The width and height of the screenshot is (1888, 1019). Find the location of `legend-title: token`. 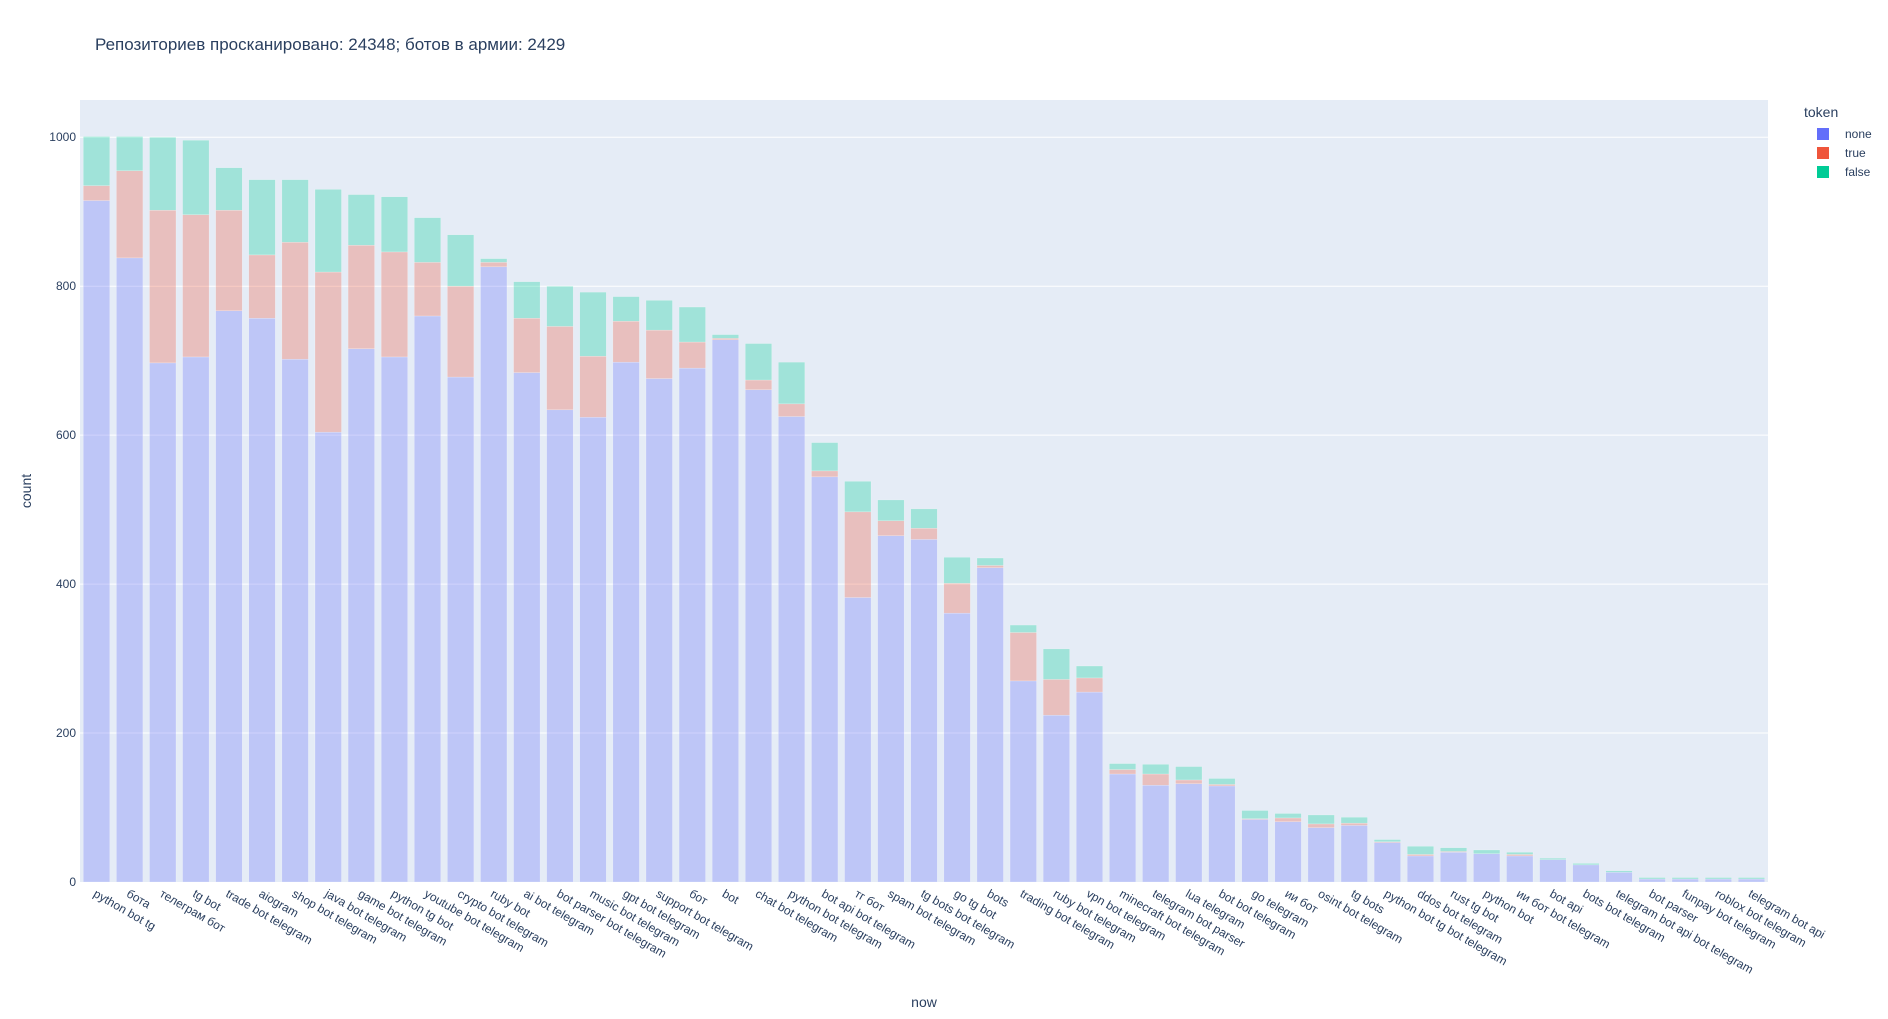

legend-title: token is located at coordinates (1821, 112).